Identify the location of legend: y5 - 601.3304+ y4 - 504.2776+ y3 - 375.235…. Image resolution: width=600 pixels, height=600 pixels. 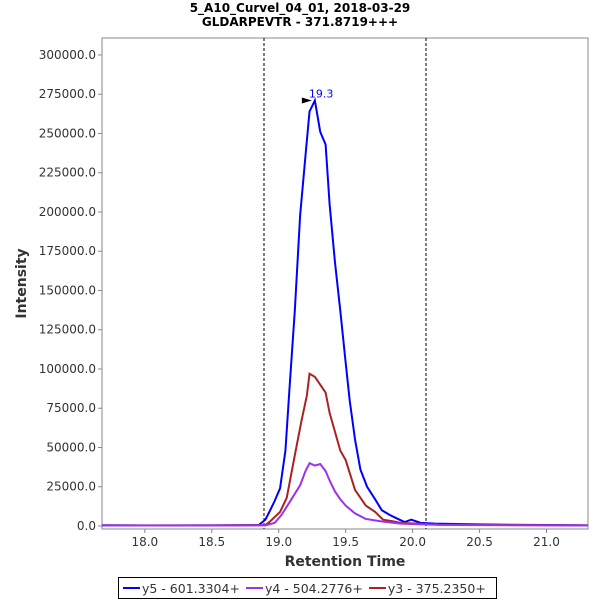
(307, 588).